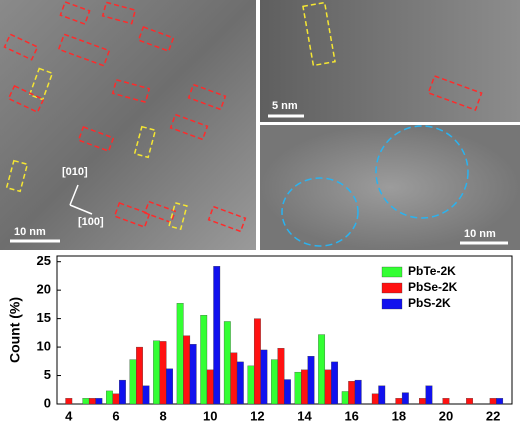 This screenshot has height=427, width=520. I want to click on x-tick-label: 22, so click(493, 415).